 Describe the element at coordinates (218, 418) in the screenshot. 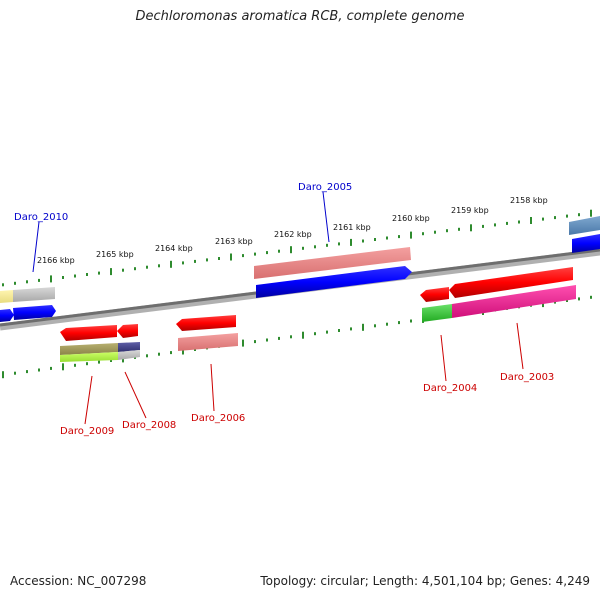

I see `label-daro-2006: Daro_2006` at that location.